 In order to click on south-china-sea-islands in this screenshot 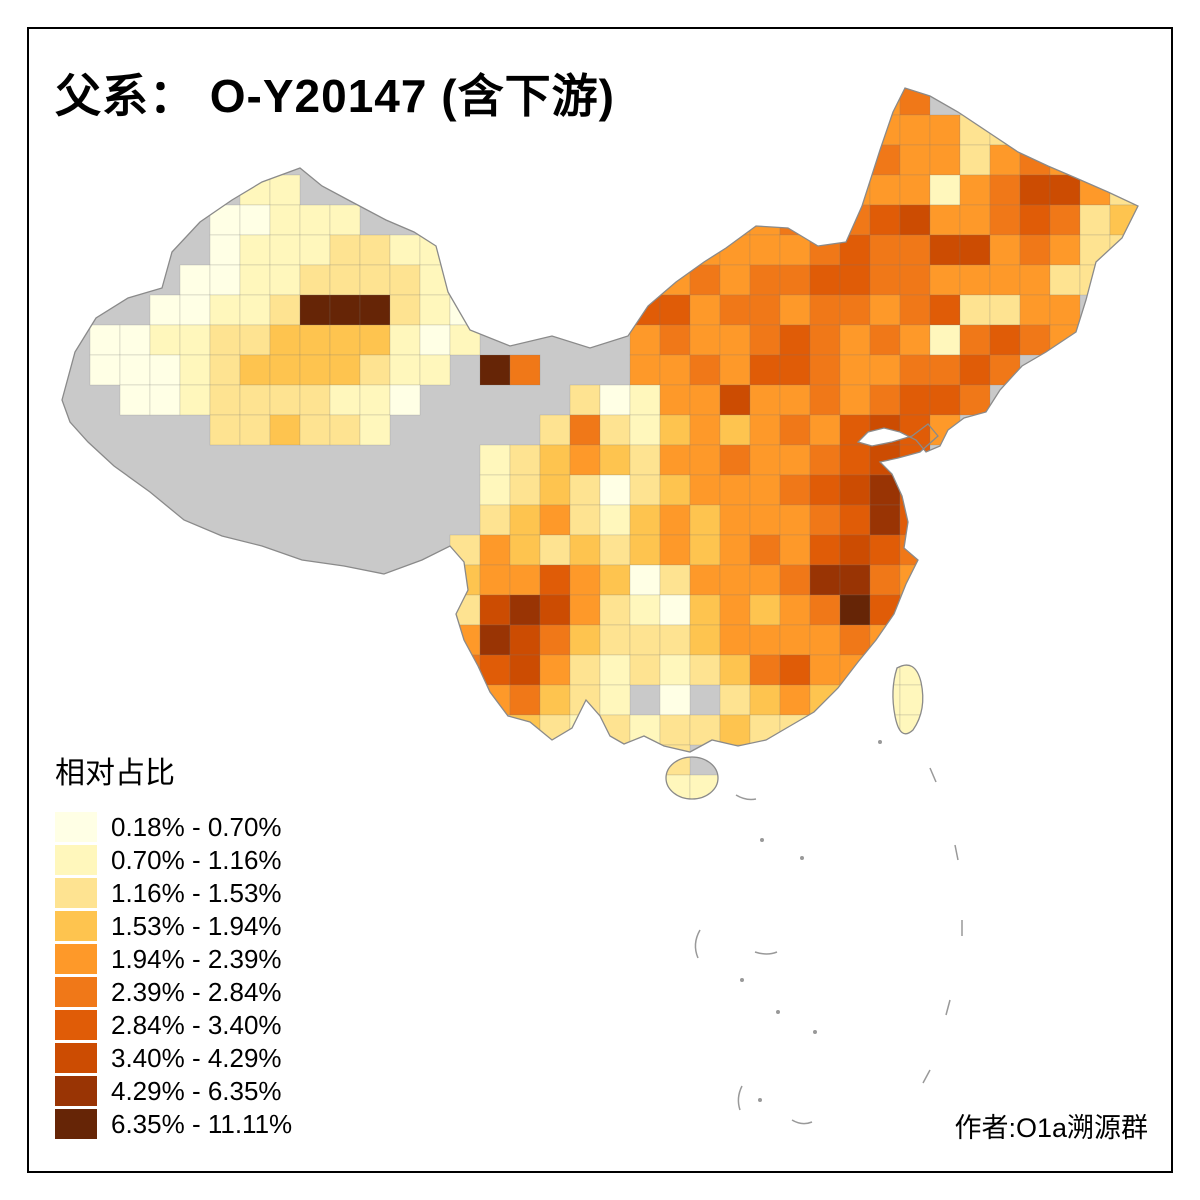, I will do `click(828, 946)`.